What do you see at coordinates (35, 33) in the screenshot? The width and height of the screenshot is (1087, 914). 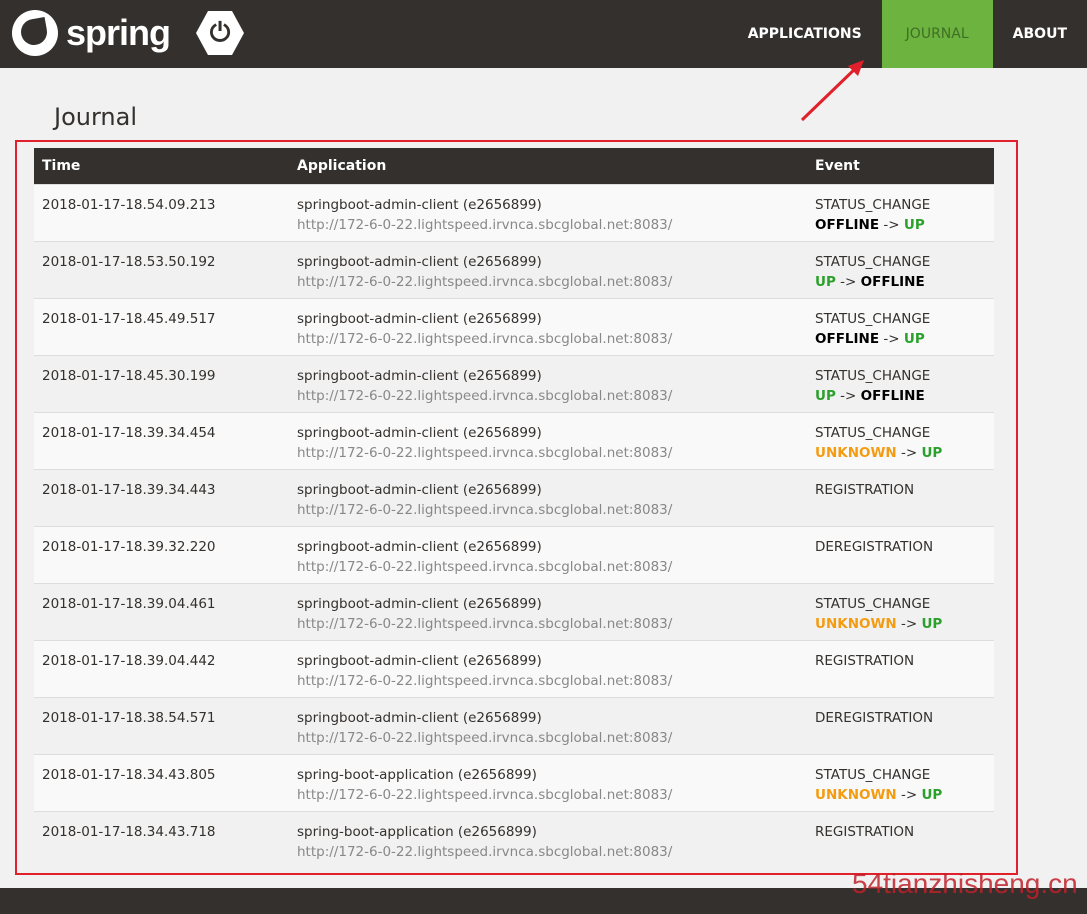 I see `spring-leaf-icon` at bounding box center [35, 33].